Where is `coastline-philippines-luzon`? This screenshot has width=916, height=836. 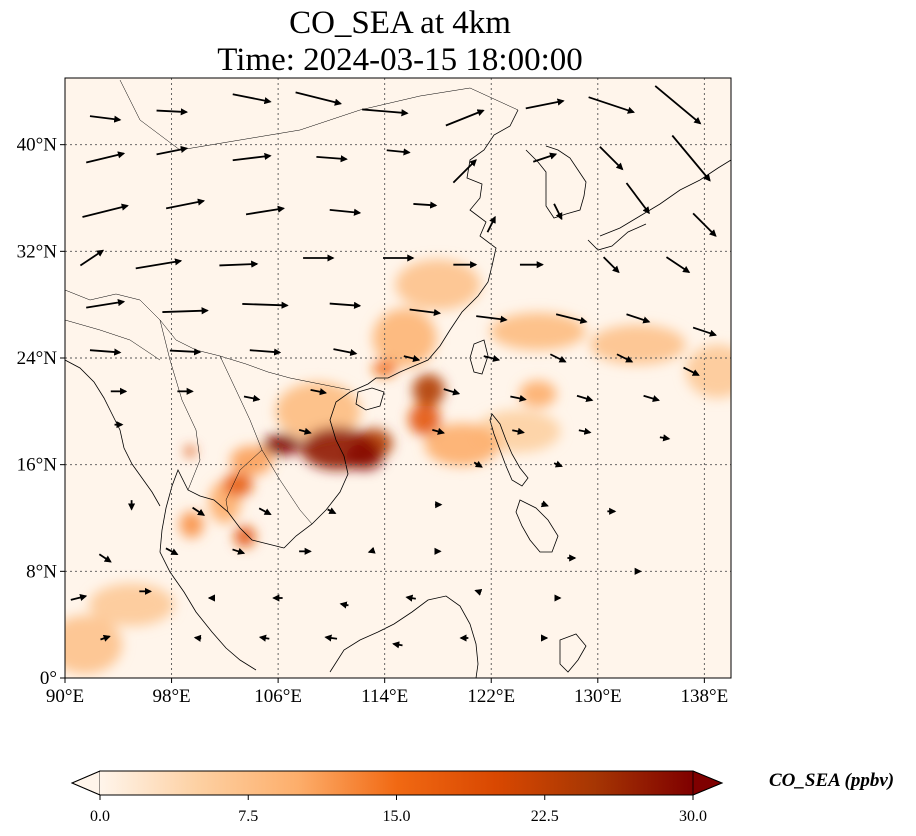 coastline-philippines-luzon is located at coordinates (509, 450).